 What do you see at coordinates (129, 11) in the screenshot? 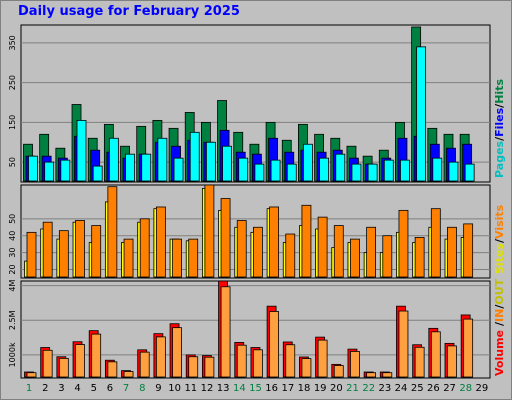
I see `chart-title: Daily usage for February 2025` at bounding box center [129, 11].